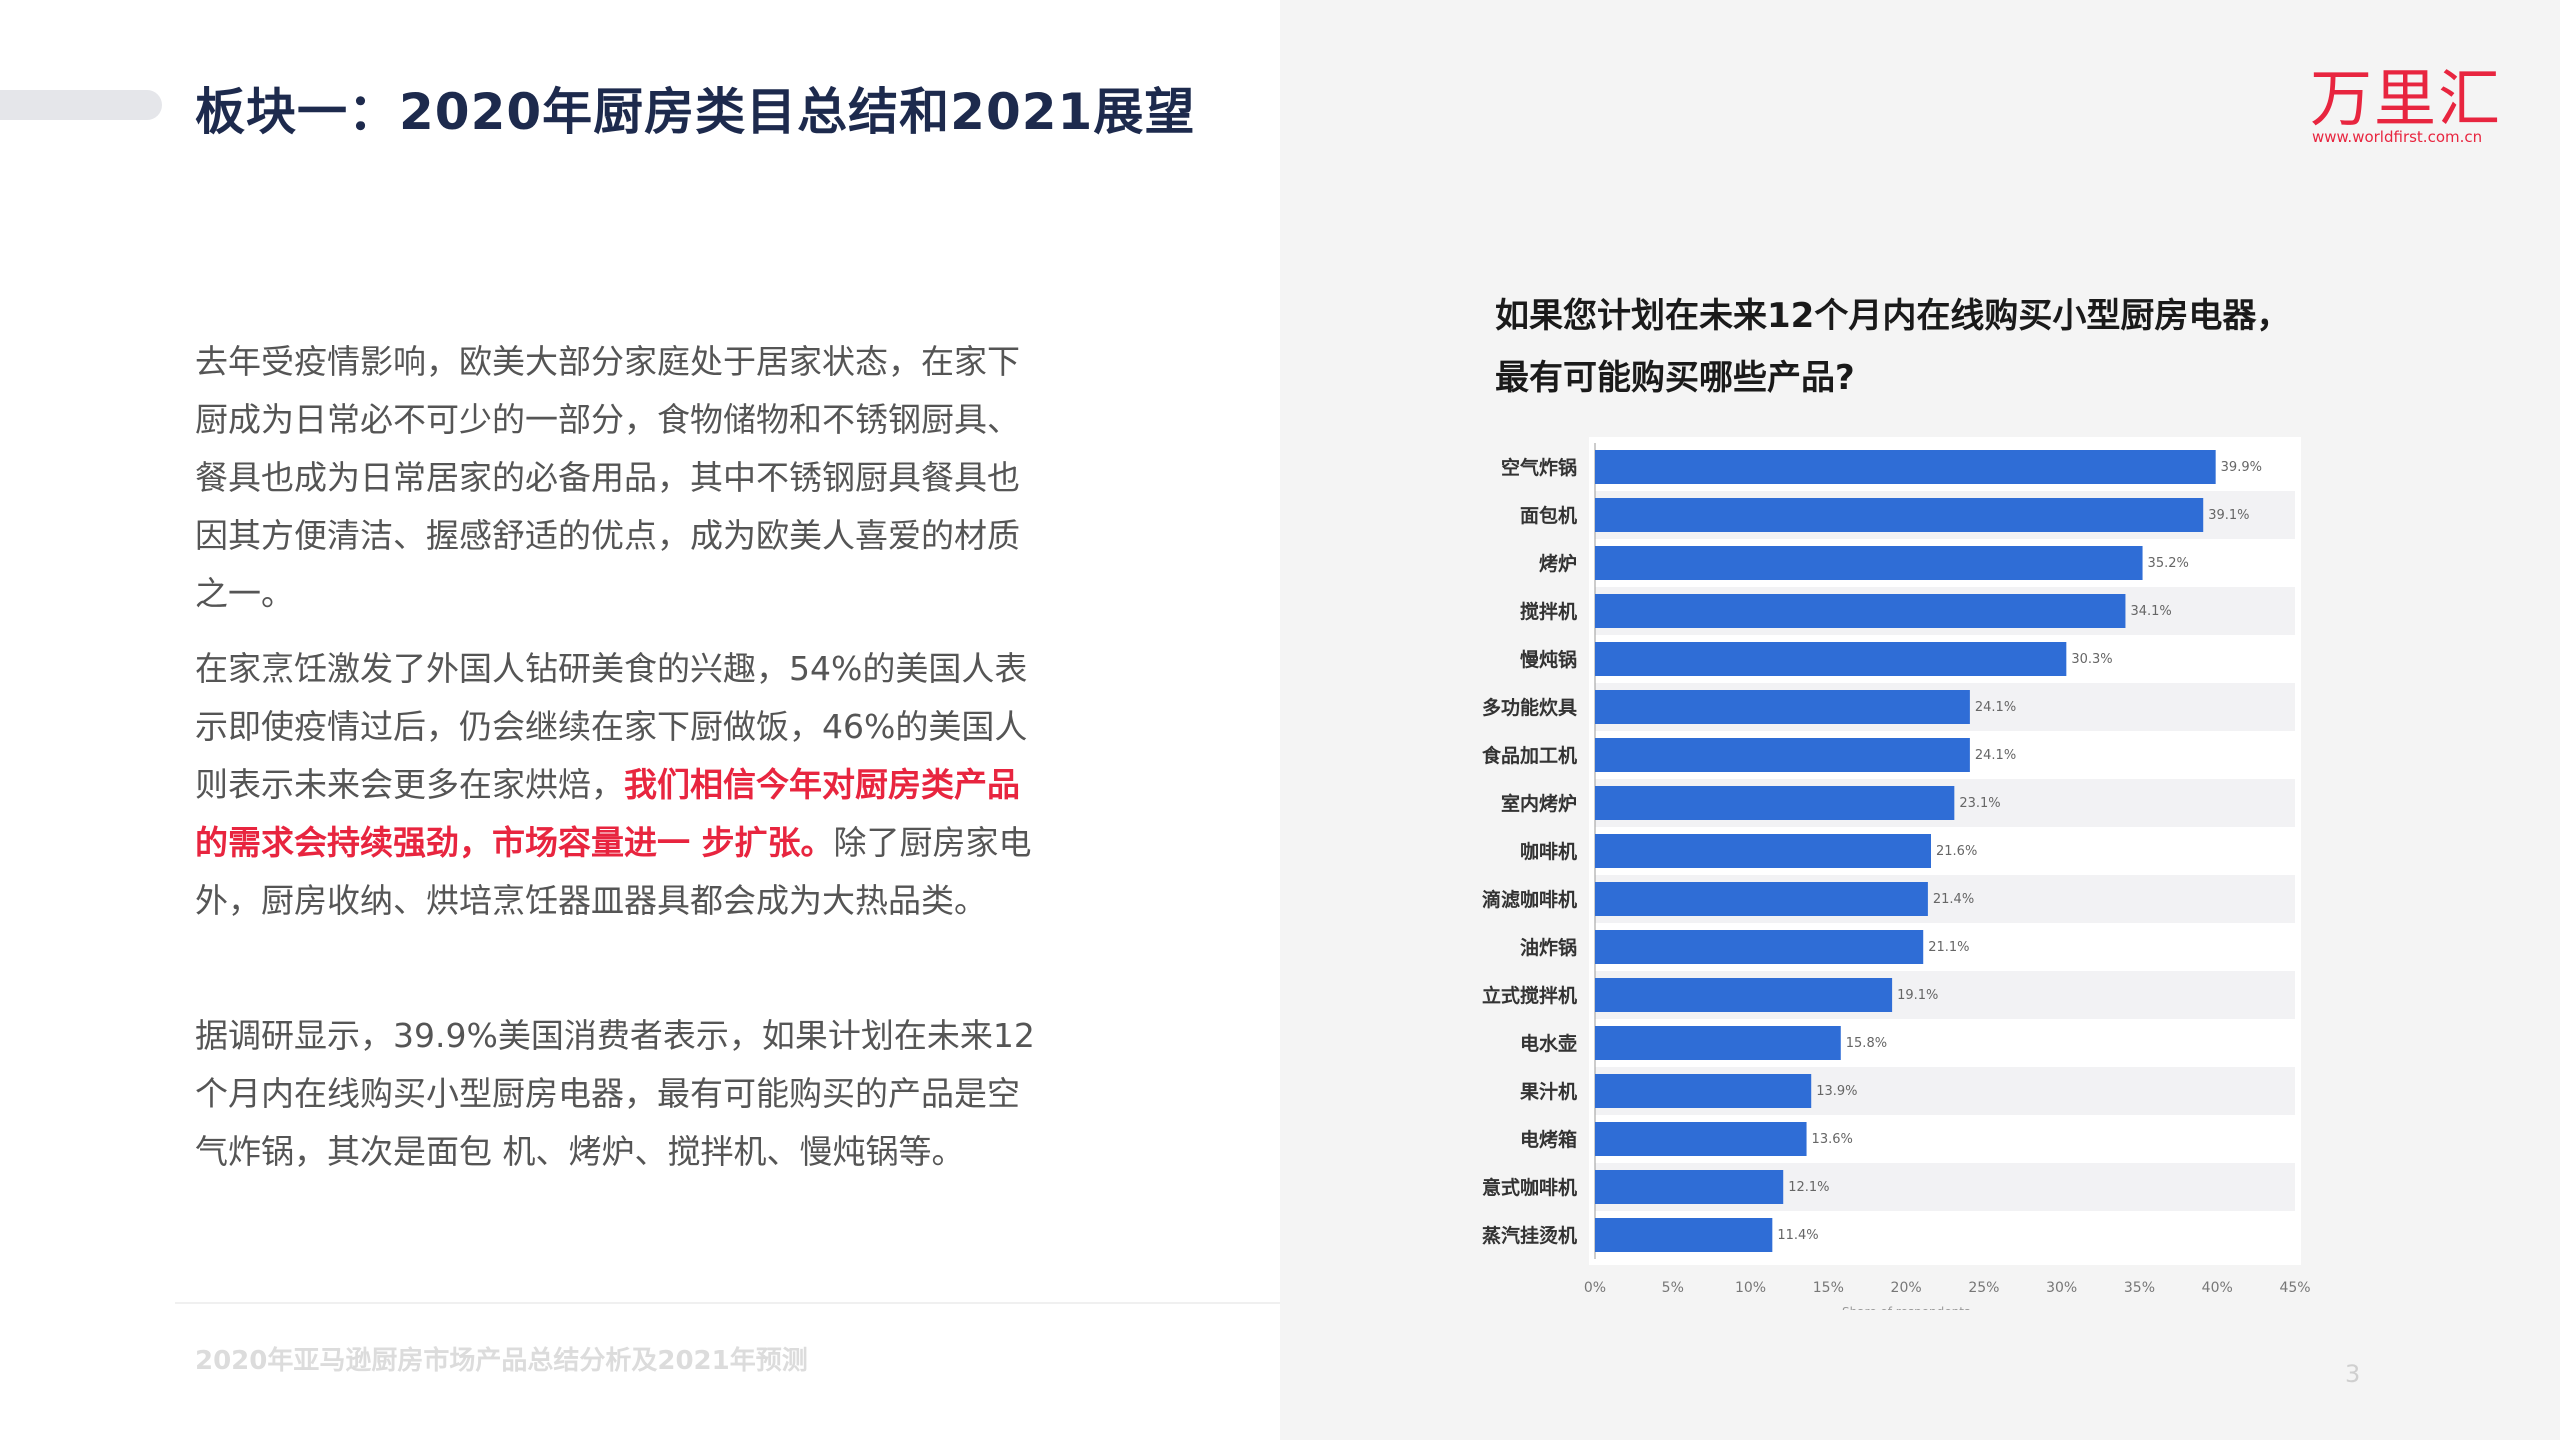 Image resolution: width=2560 pixels, height=1440 pixels. What do you see at coordinates (2139, 1288) in the screenshot?
I see `x-tick-label: 35%` at bounding box center [2139, 1288].